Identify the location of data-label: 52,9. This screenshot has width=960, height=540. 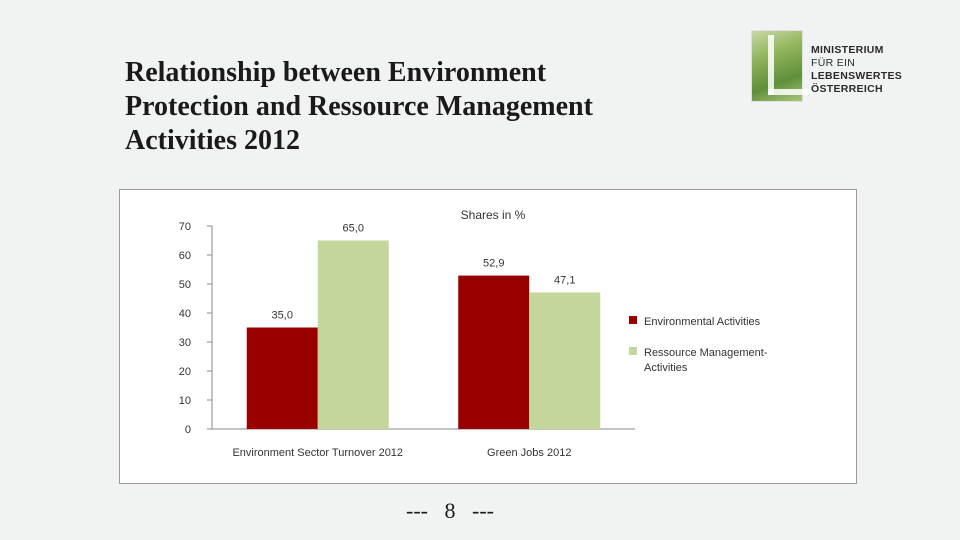
(493, 264).